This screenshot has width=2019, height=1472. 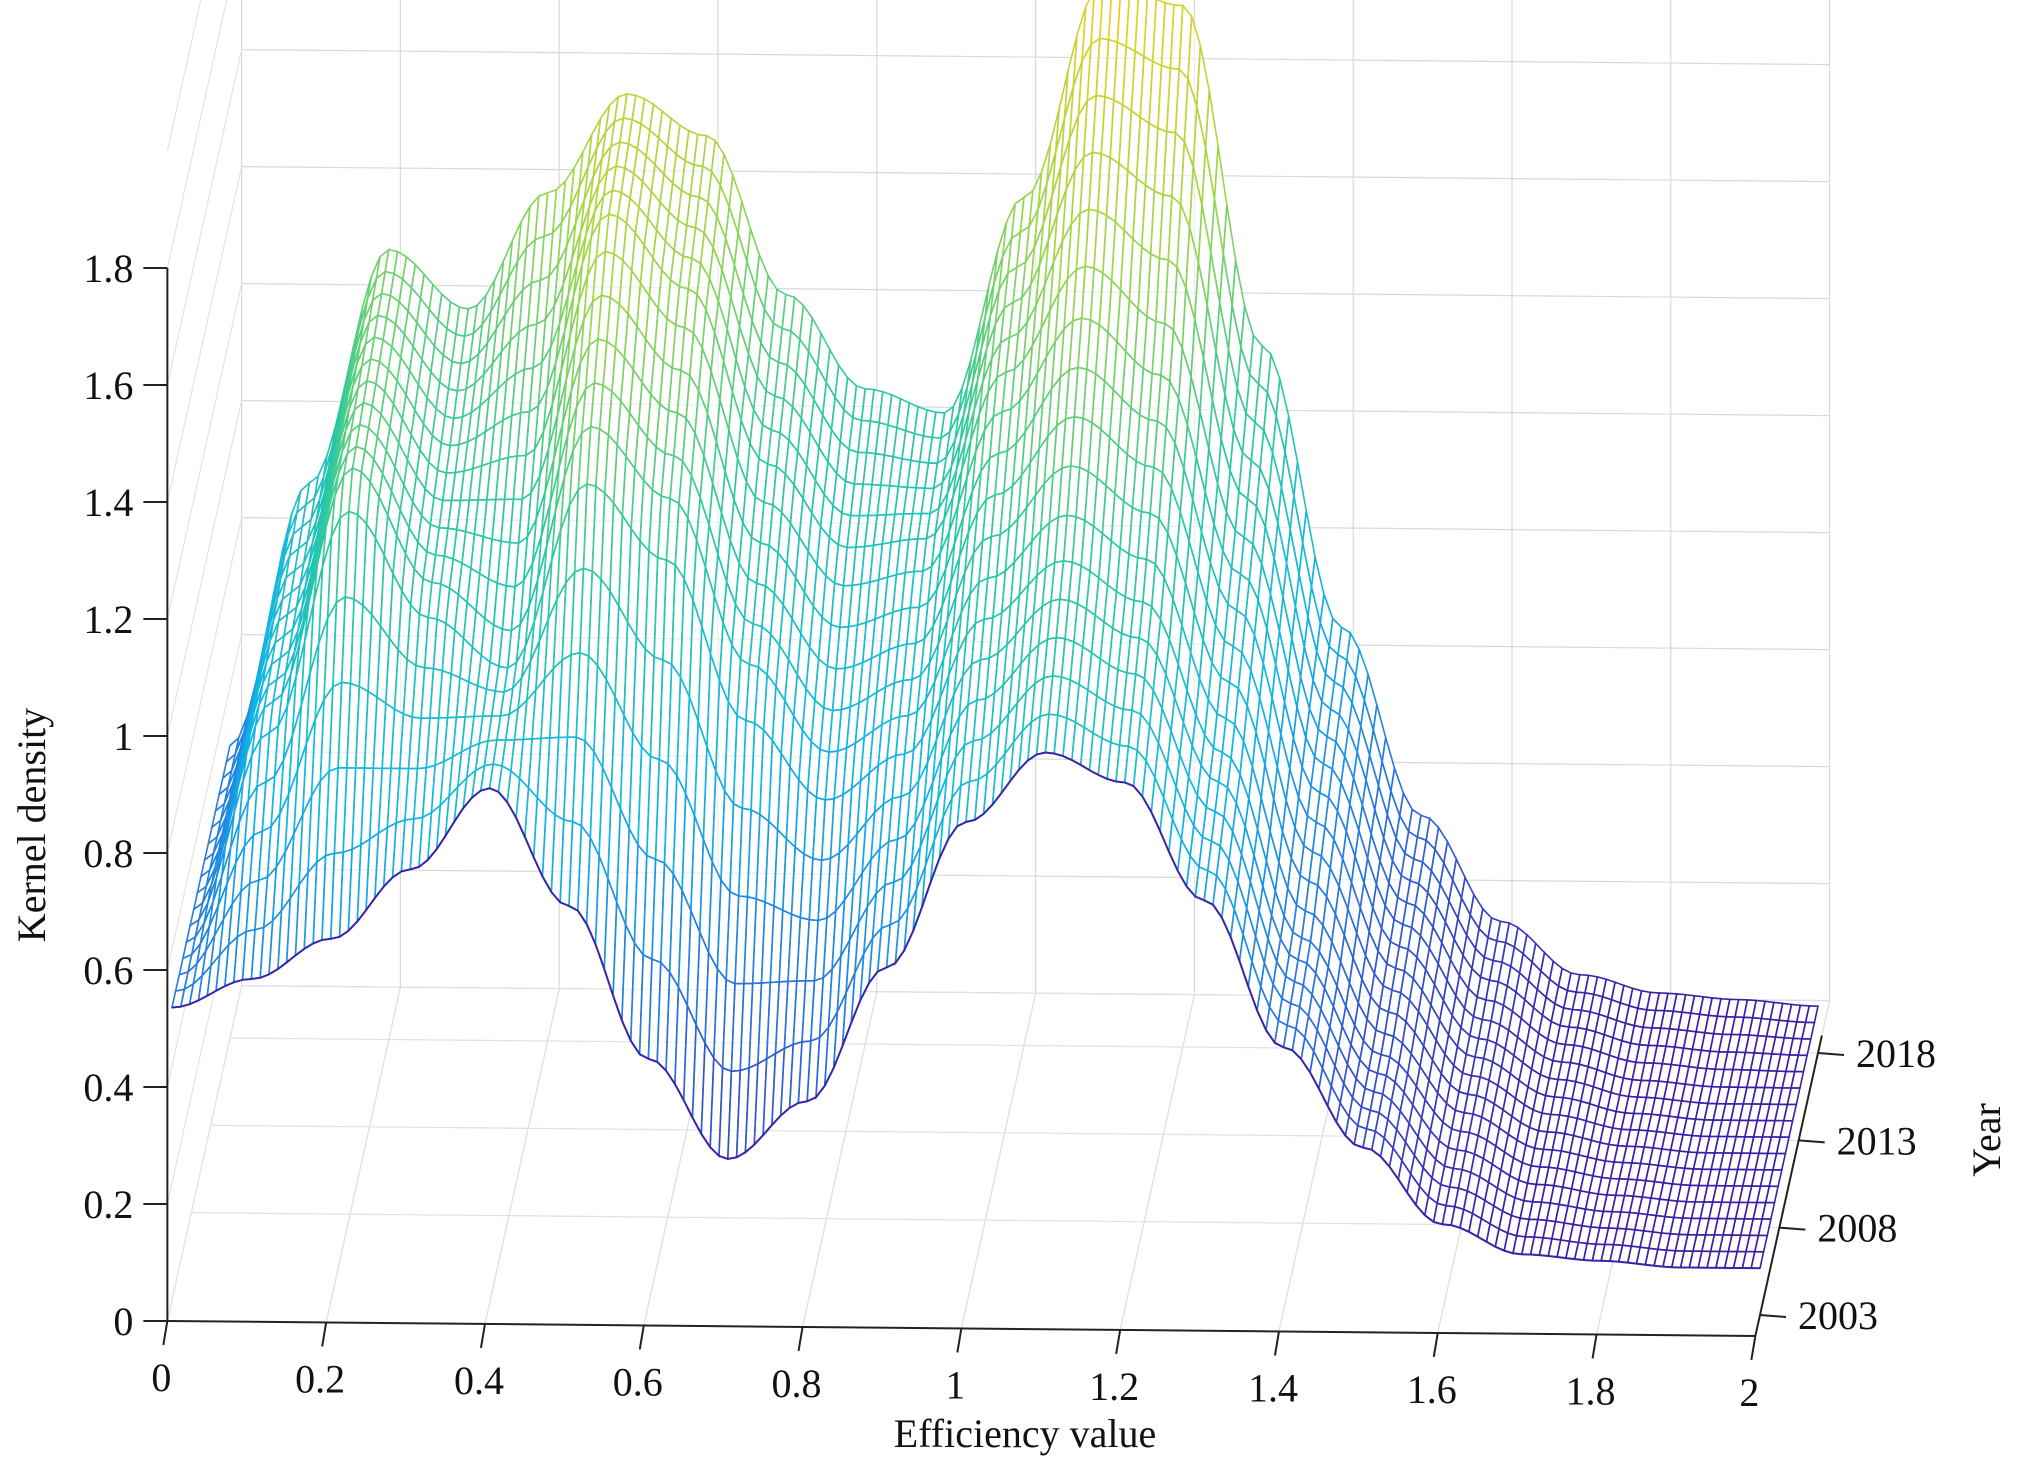 I want to click on x-tick-label: 0, so click(x=161, y=1377).